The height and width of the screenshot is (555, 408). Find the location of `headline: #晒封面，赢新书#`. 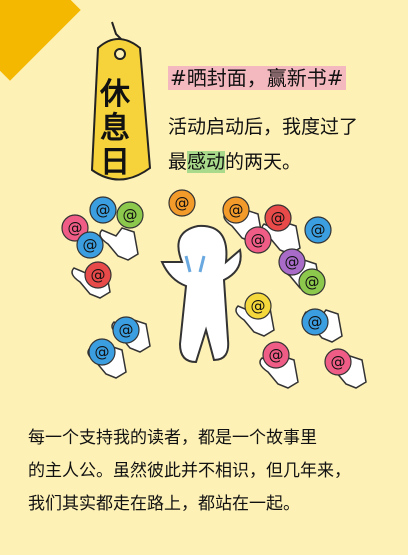

headline: #晒封面，赢新书# is located at coordinates (283, 78).